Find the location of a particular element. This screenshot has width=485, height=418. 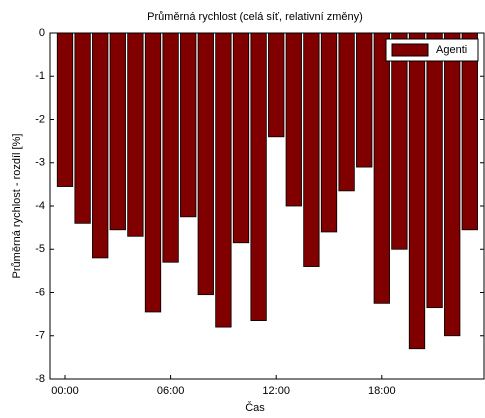

y-tick-label: -4 is located at coordinates (40, 206).